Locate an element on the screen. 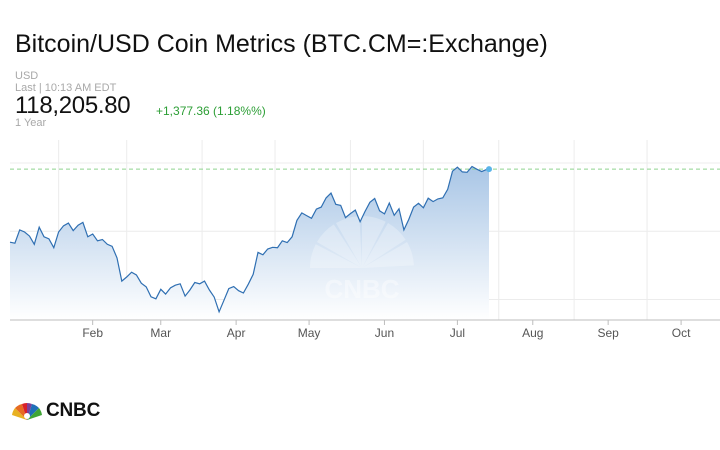 Image resolution: width=720 pixels, height=450 pixels. x-tick-label: Jul is located at coordinates (457, 333).